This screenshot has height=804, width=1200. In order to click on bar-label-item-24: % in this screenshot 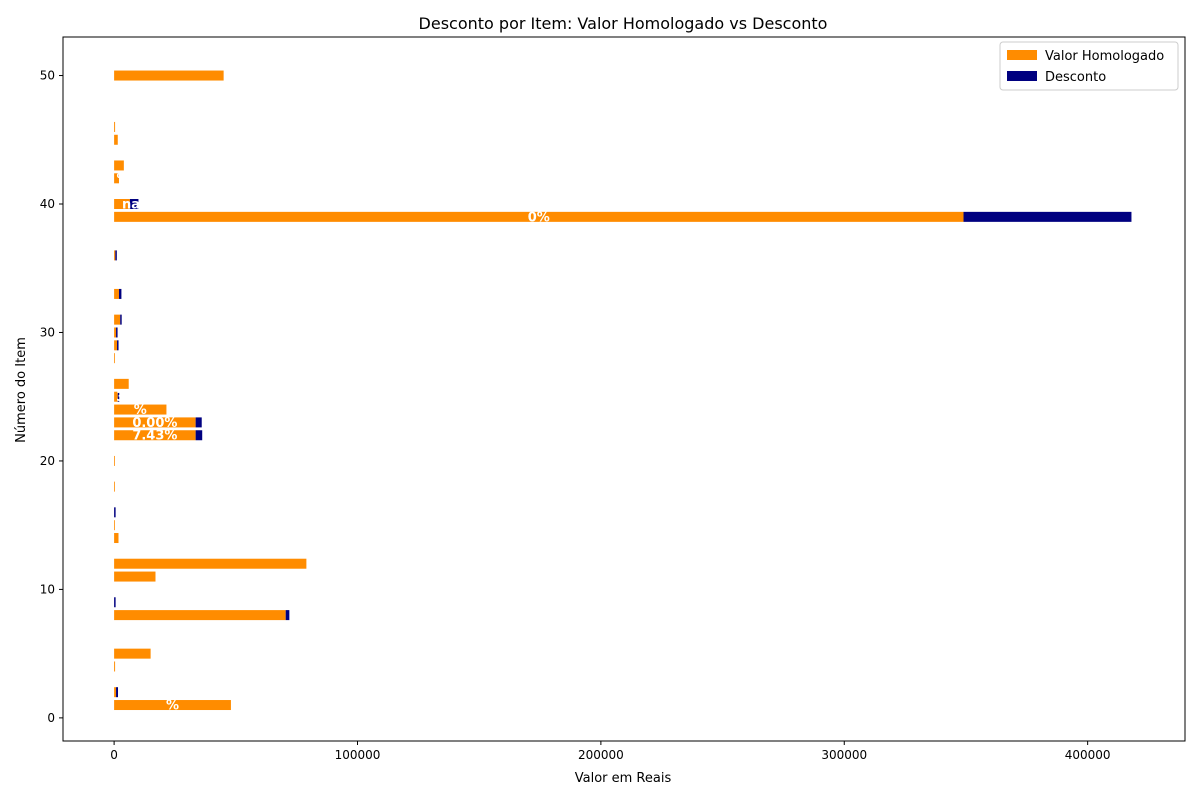, I will do `click(140, 410)`.